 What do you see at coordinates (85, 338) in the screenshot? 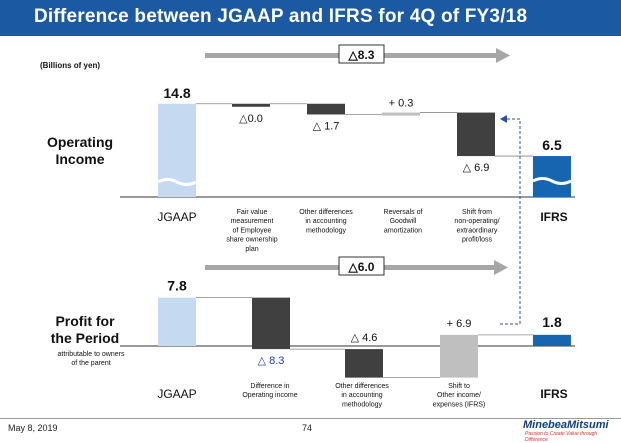
I see `pp-title-line-2: the Period` at bounding box center [85, 338].